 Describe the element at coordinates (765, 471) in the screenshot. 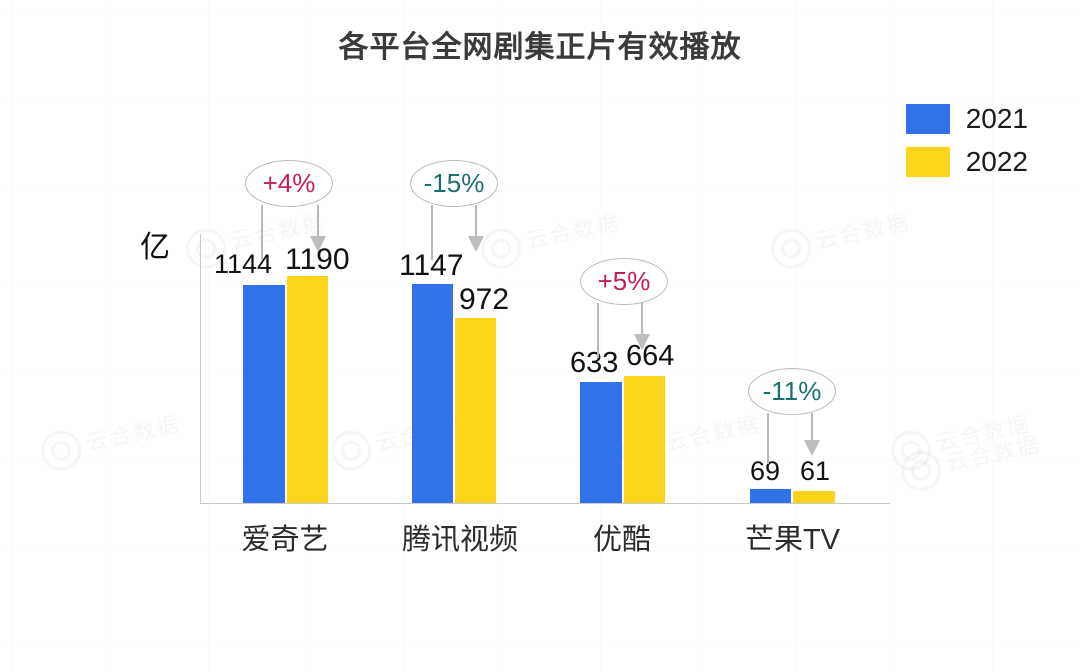

I see `value-label-mango-2021: 69` at that location.